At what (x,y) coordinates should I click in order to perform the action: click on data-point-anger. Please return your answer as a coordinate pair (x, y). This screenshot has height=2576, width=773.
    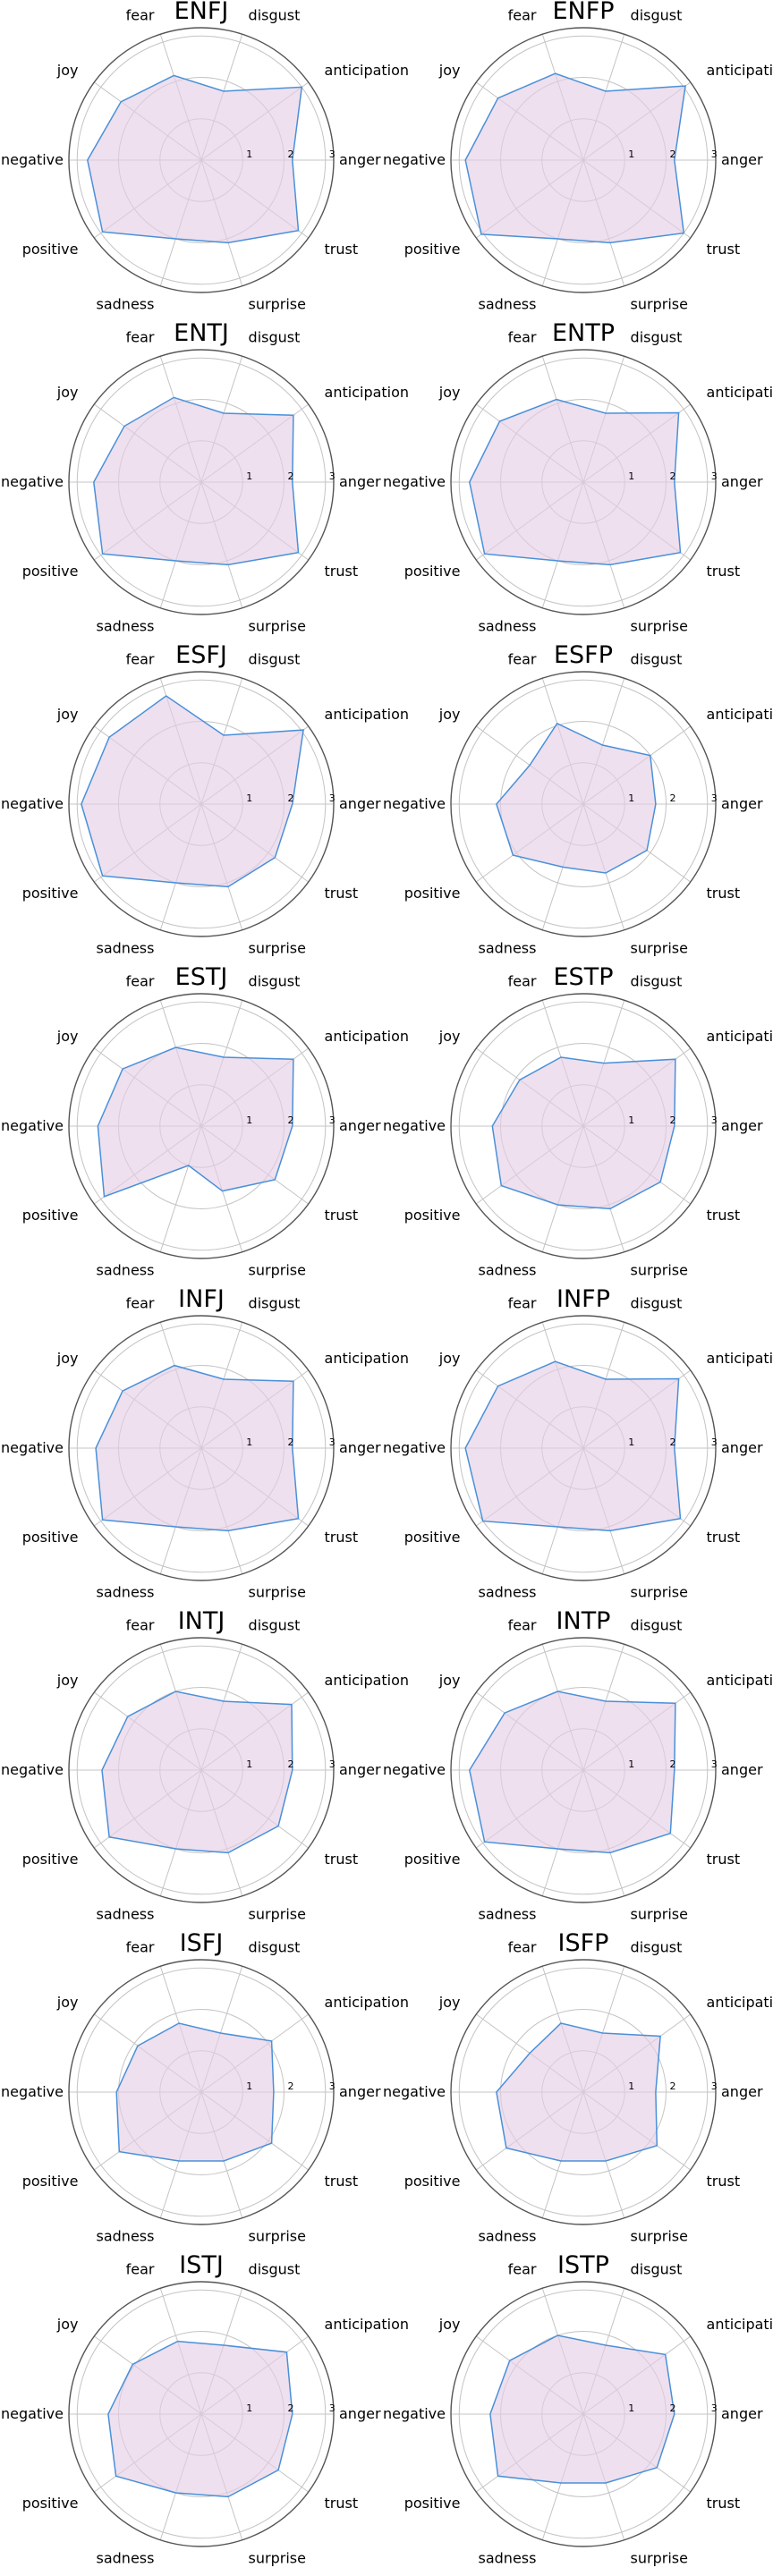
    Looking at the image, I should click on (656, 804).